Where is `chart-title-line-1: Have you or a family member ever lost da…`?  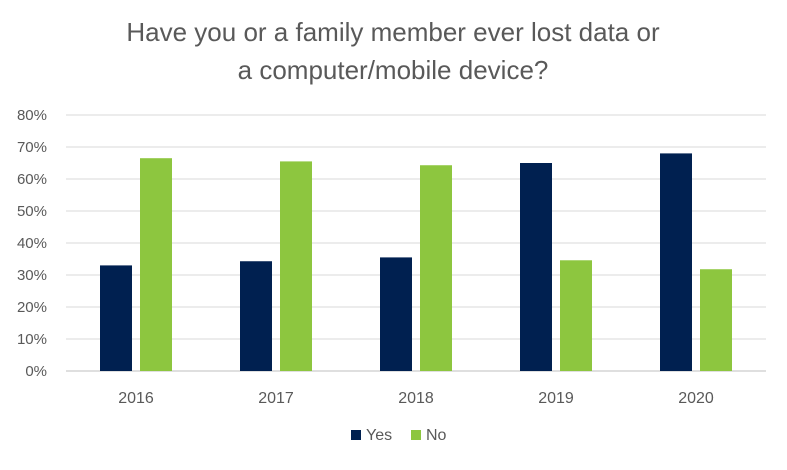 chart-title-line-1: Have you or a family member ever lost da… is located at coordinates (393, 32).